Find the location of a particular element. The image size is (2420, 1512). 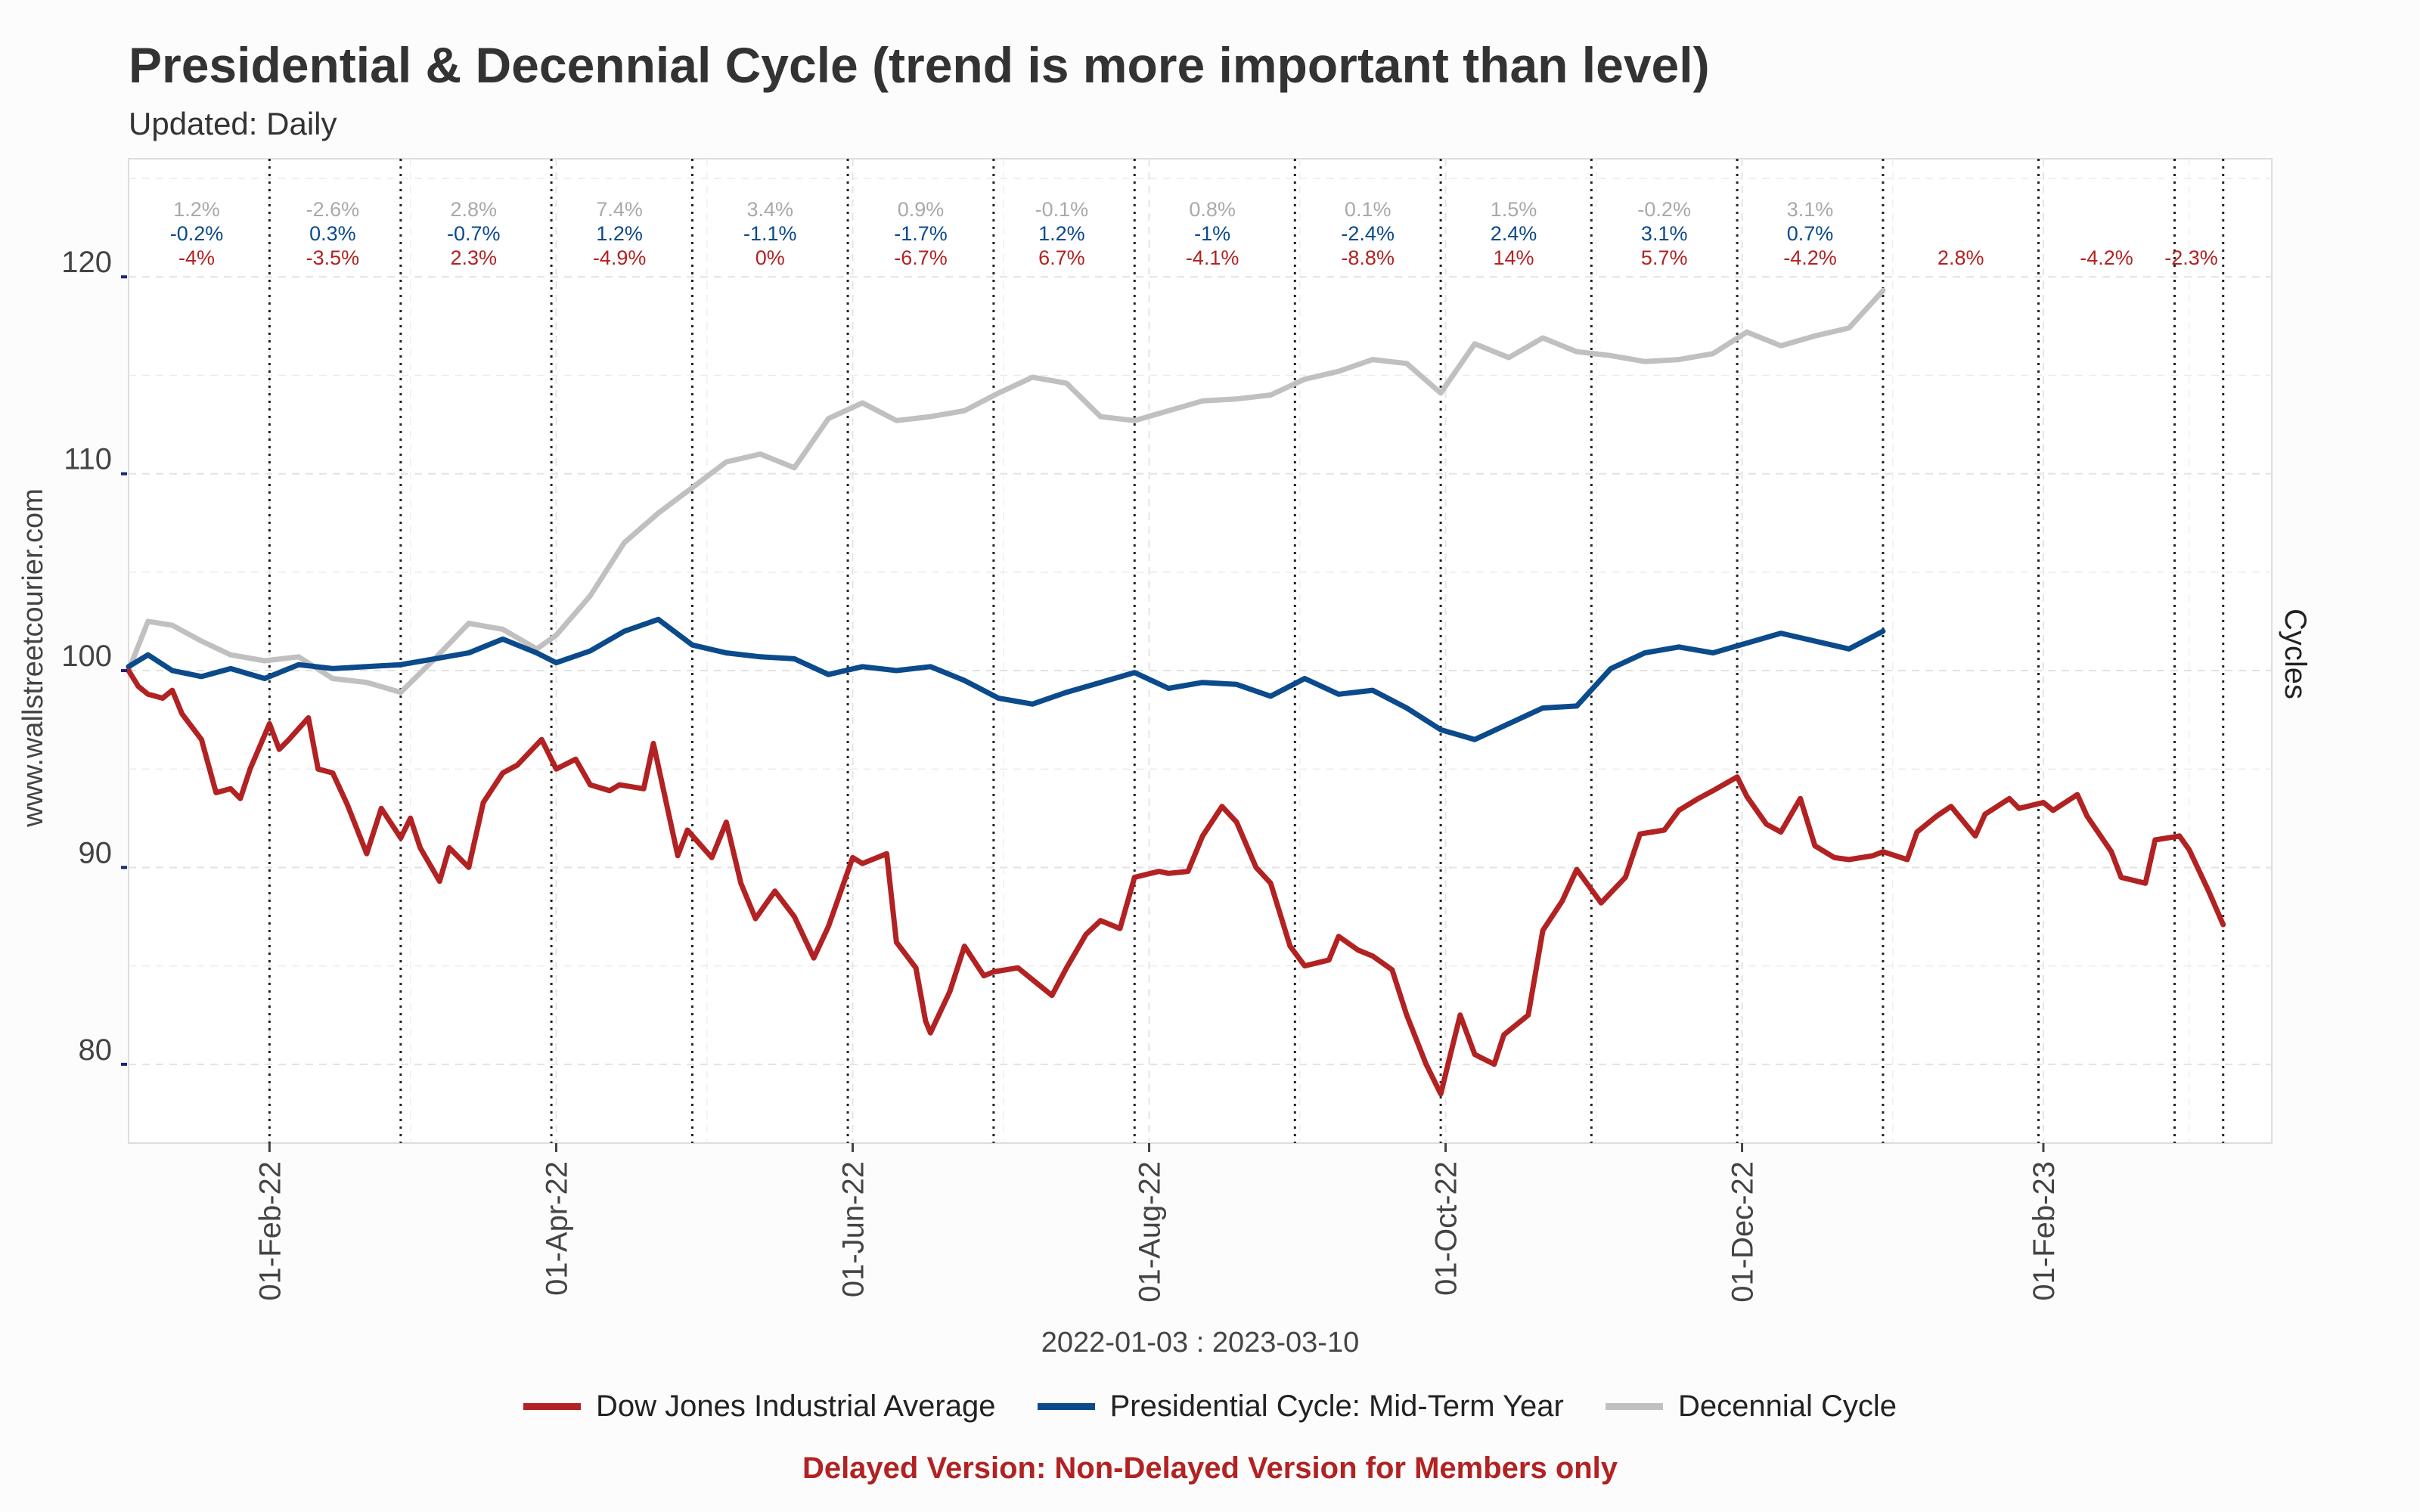

annotation-decennial: 3.4% is located at coordinates (770, 209).